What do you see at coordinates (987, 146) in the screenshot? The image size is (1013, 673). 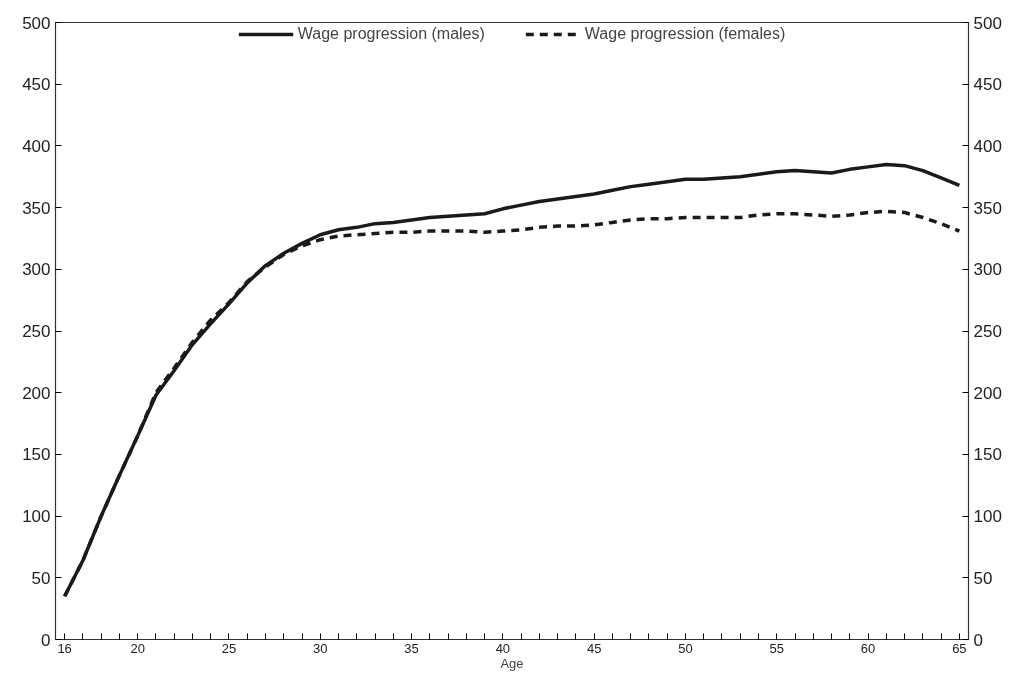 I see `y2-tick-label: 400` at bounding box center [987, 146].